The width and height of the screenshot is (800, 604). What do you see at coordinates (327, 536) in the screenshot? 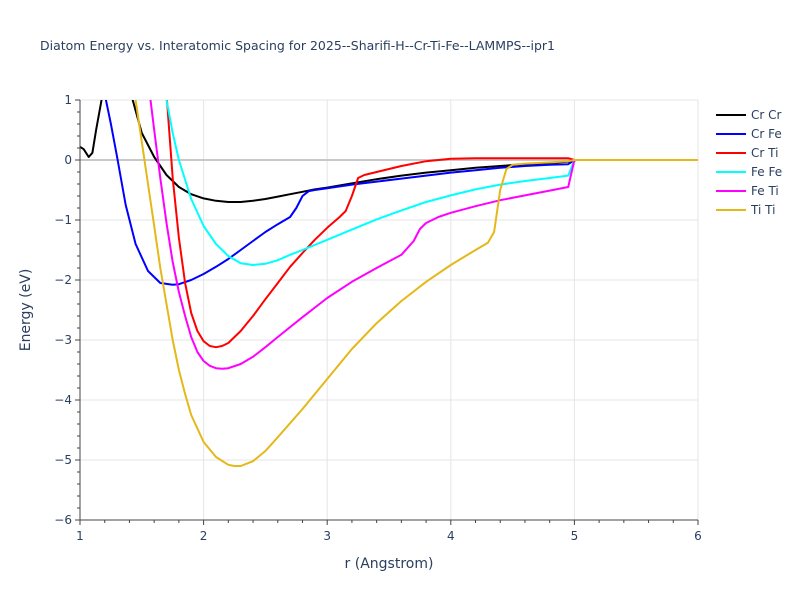
I see `x-tick-label: 3` at bounding box center [327, 536].